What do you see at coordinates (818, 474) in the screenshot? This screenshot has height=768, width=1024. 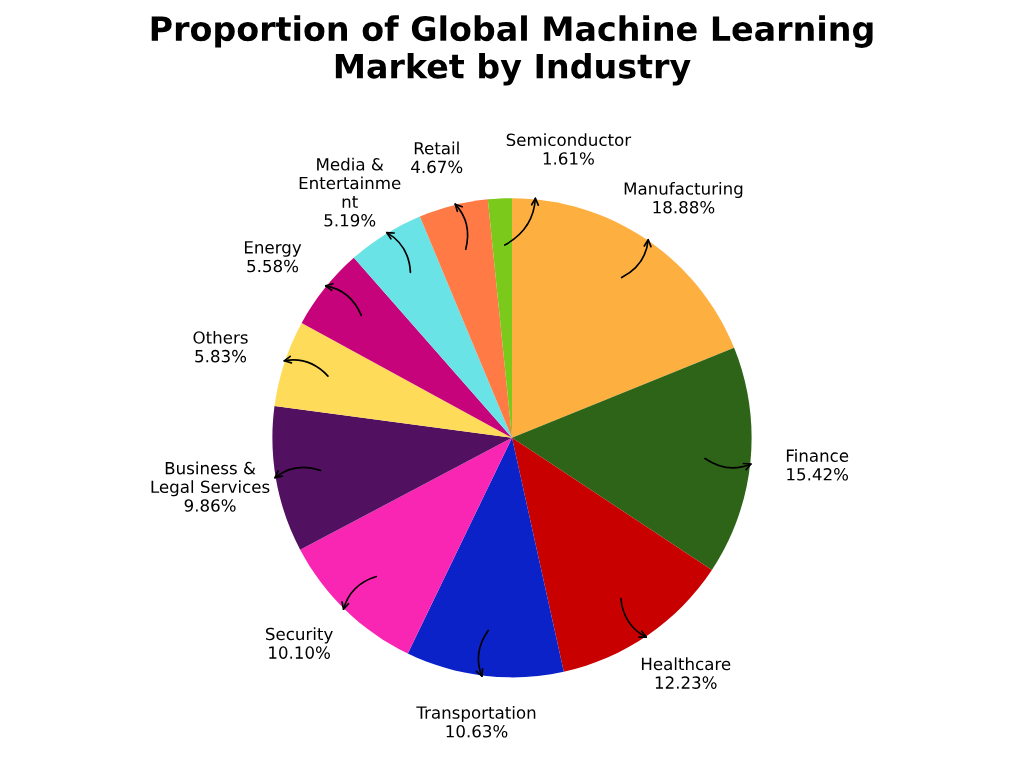 I see `data-label: 15.42%` at bounding box center [818, 474].